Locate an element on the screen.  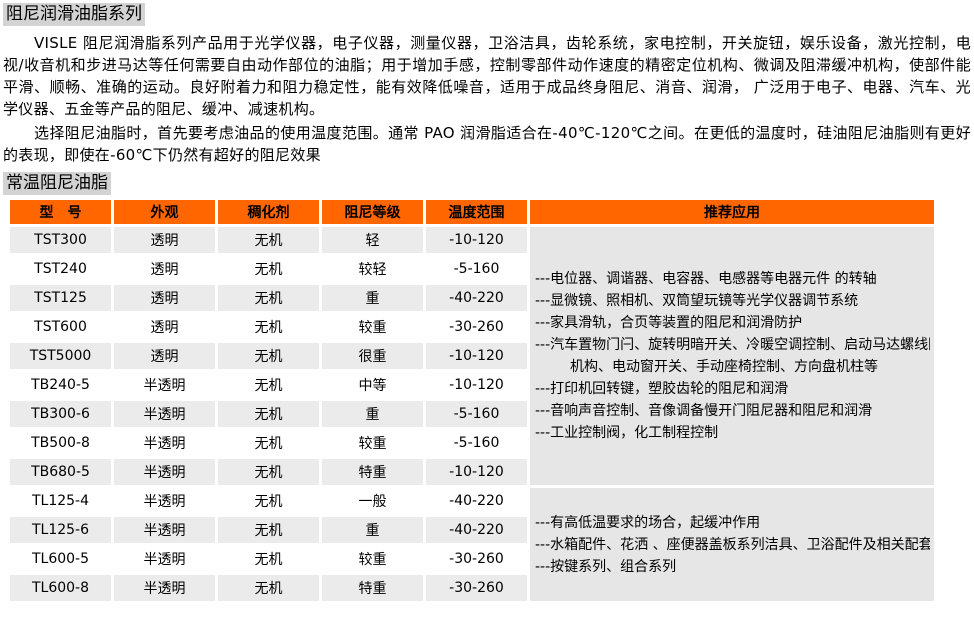
table-row: TST240 透明 无机 较轻 -5-160 is located at coordinates (472, 269).